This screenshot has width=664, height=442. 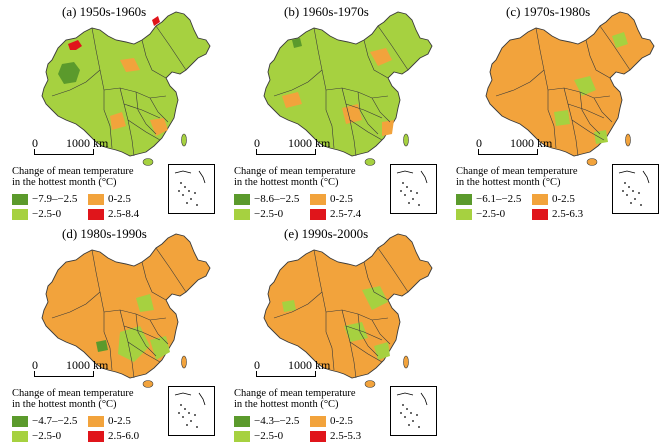 What do you see at coordinates (44, 199) in the screenshot?
I see `legend-item: −7.9–−2.5` at bounding box center [44, 199].